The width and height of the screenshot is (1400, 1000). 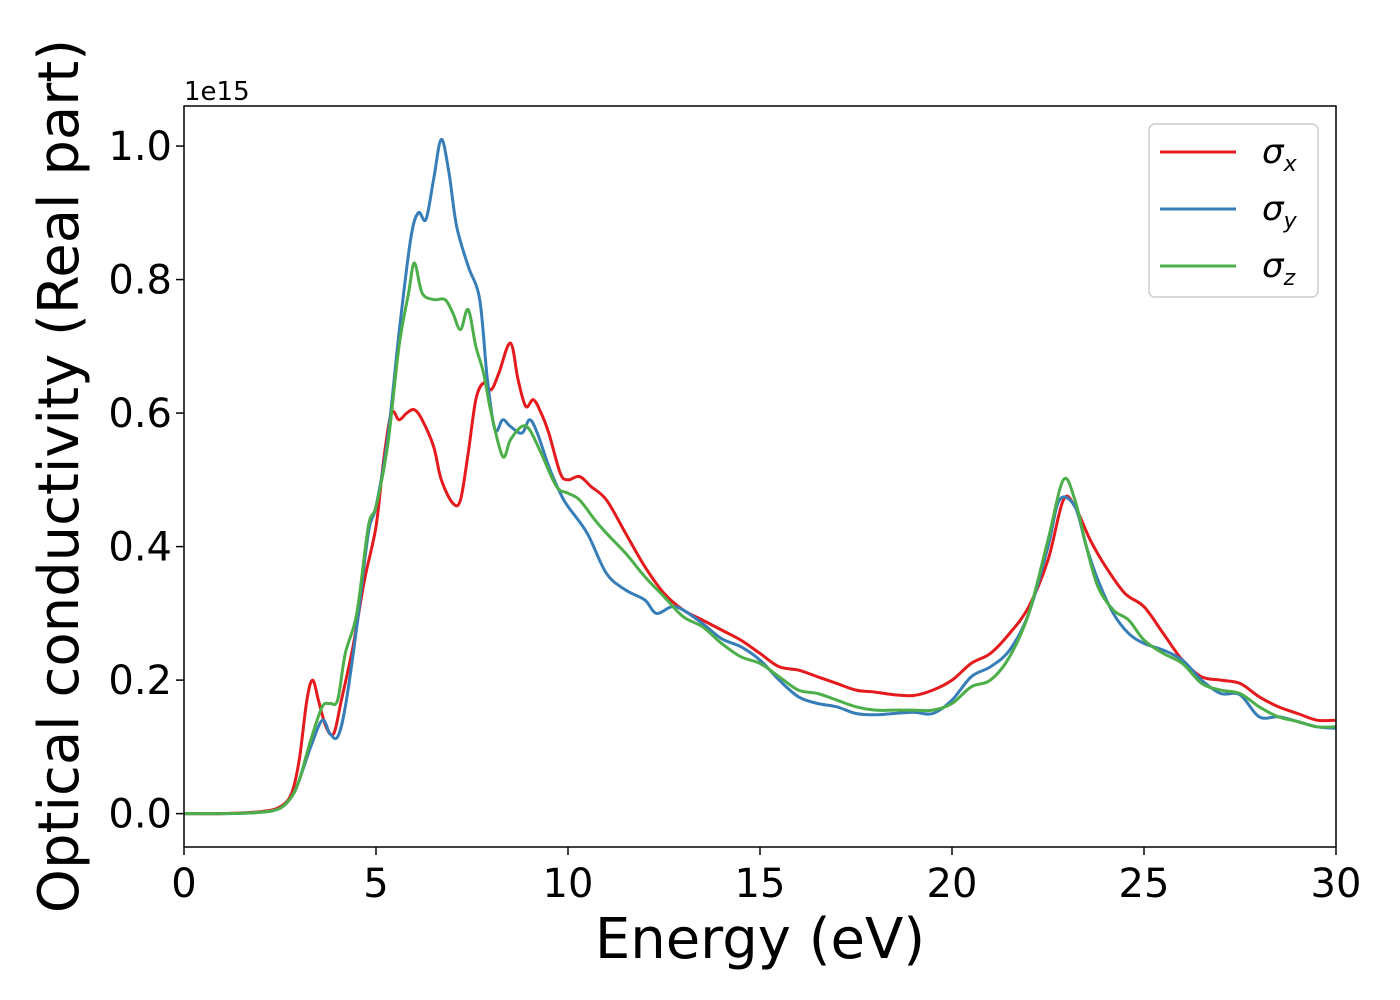 I want to click on legend-label-x: σx, so click(x=1280, y=154).